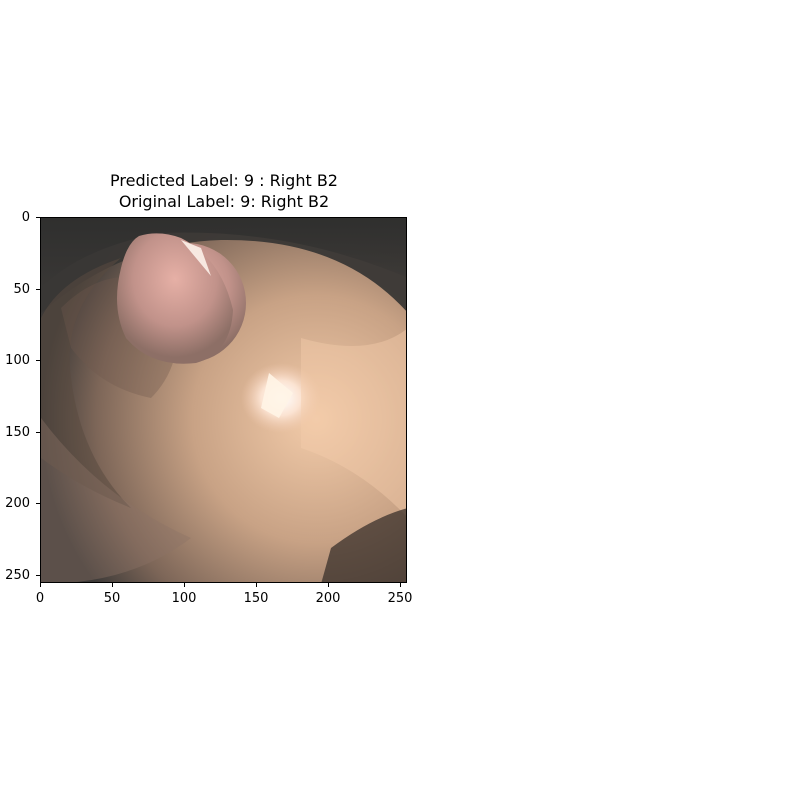 The width and height of the screenshot is (800, 800). I want to click on y-tick-label: 0, so click(25, 217).